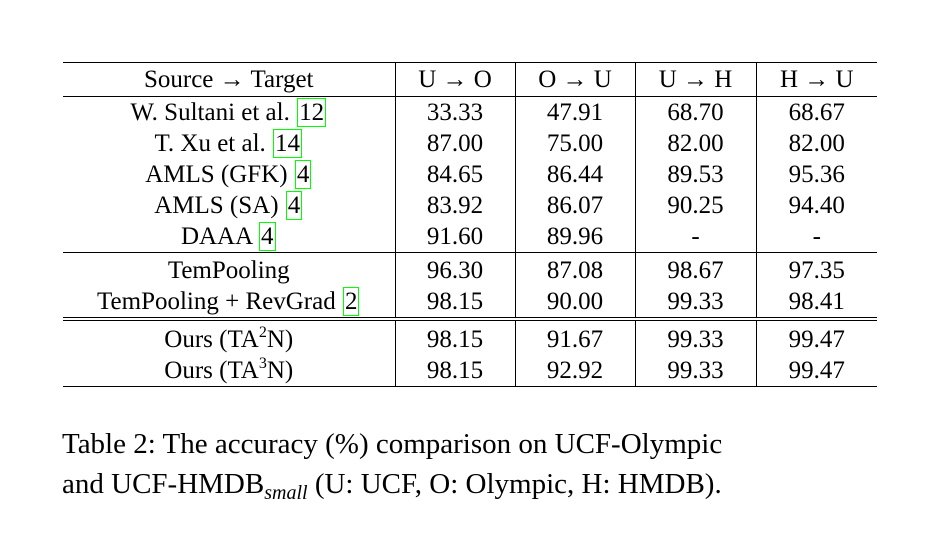  Describe the element at coordinates (262, 332) in the screenshot. I see `method-superscript: 2` at that location.